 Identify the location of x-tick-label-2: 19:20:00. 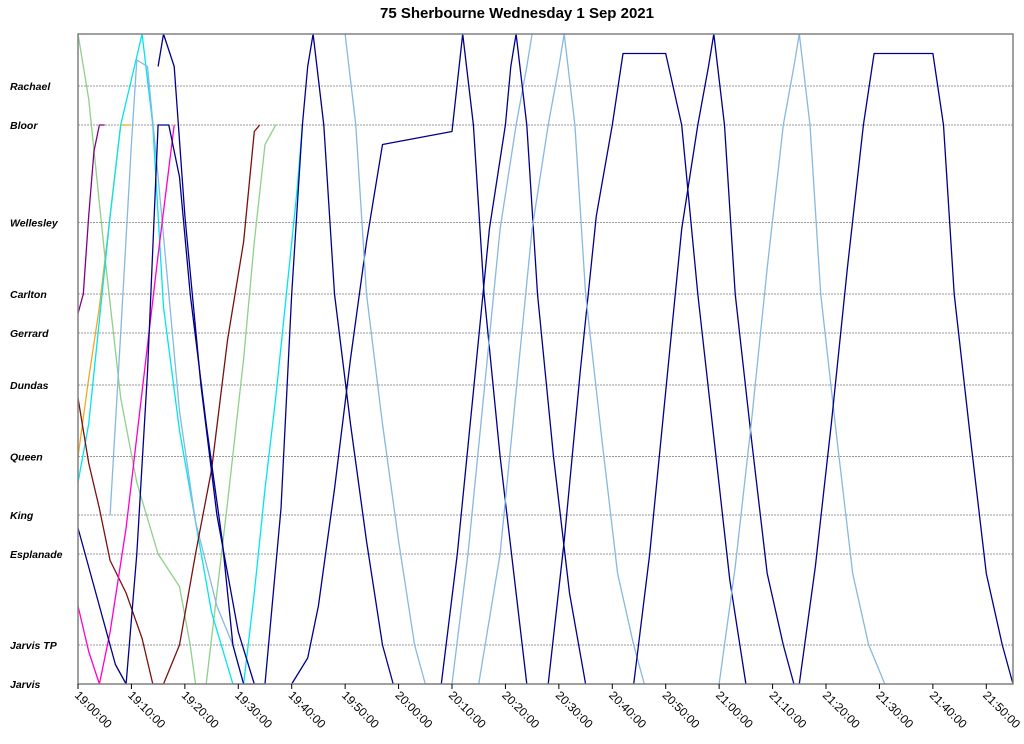
(200, 709).